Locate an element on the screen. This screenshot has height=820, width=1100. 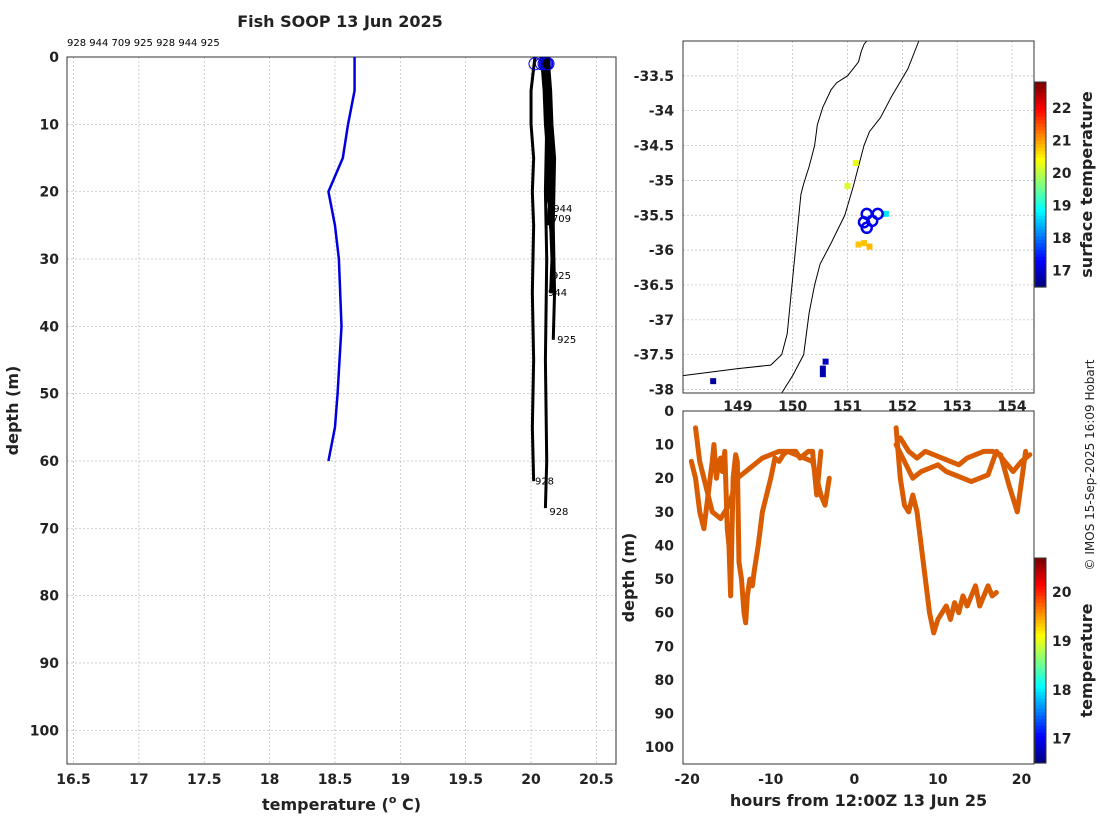
y-tick-label: -37.5 is located at coordinates (654, 356).